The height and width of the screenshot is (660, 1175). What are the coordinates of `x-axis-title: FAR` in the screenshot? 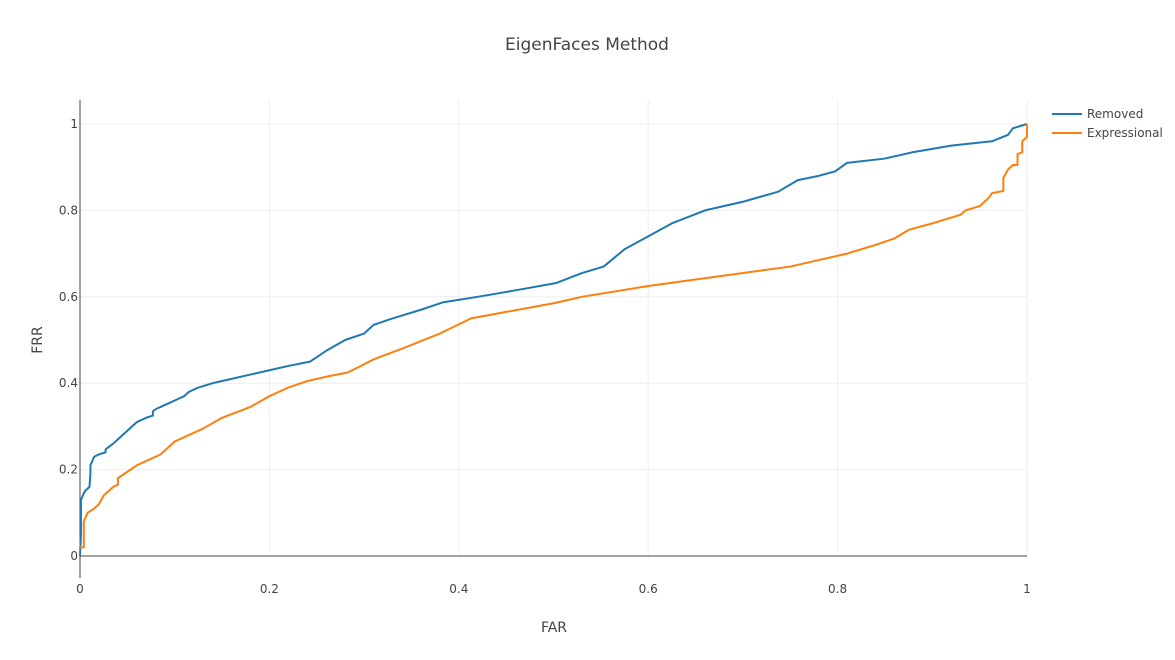 It's located at (554, 628).